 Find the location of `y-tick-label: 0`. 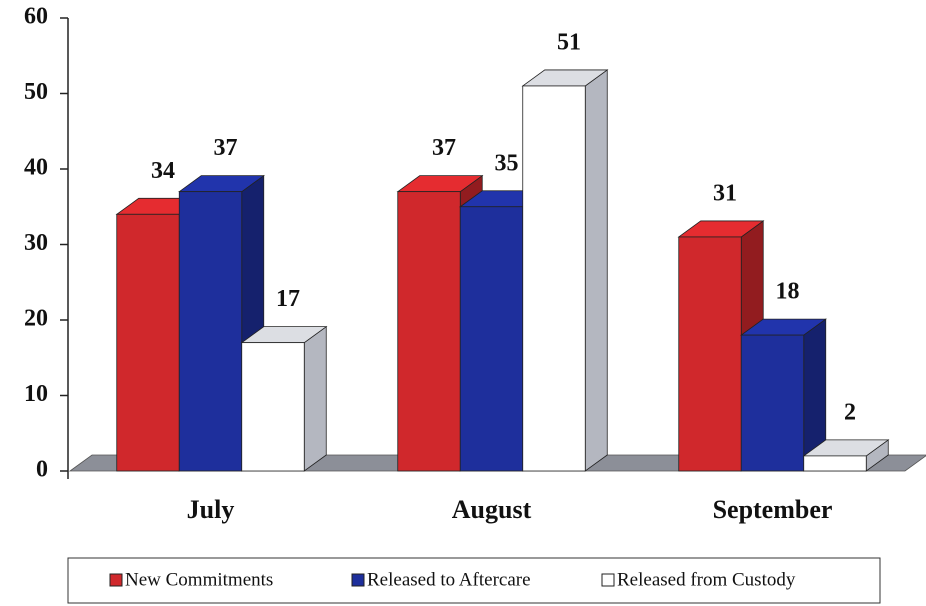

y-tick-label: 0 is located at coordinates (42, 470).